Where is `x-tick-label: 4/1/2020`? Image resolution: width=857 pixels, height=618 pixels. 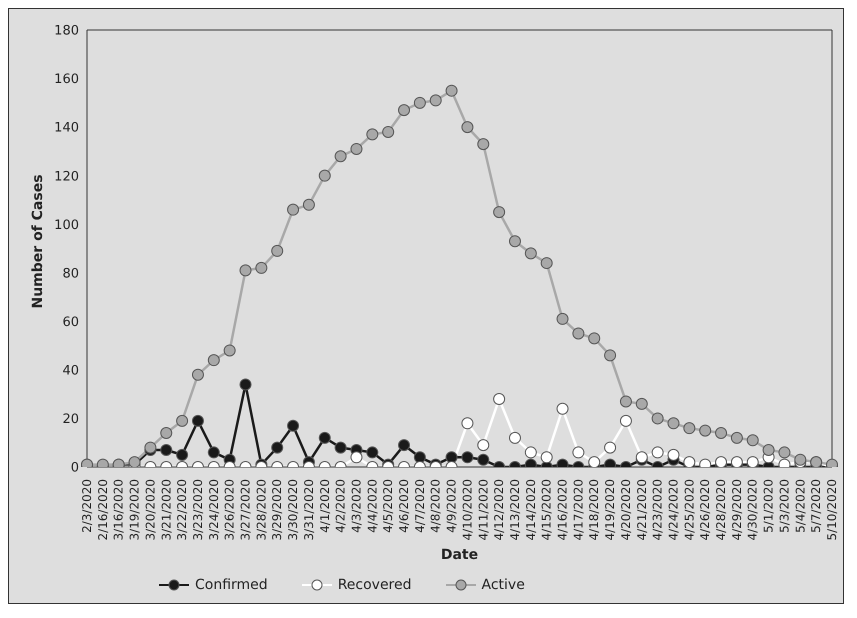
x-tick-label: 4/1/2020 is located at coordinates (325, 506).